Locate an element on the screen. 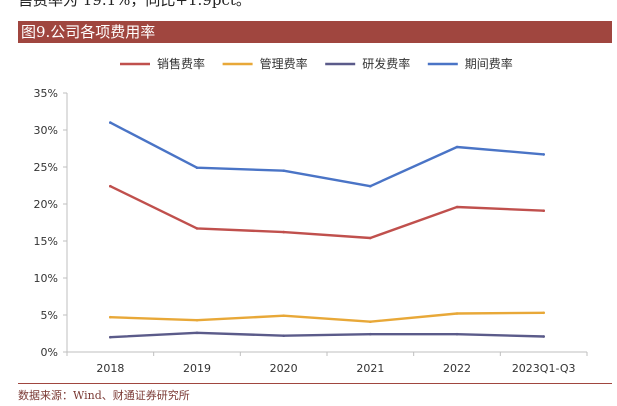  source-divider is located at coordinates (315, 383).